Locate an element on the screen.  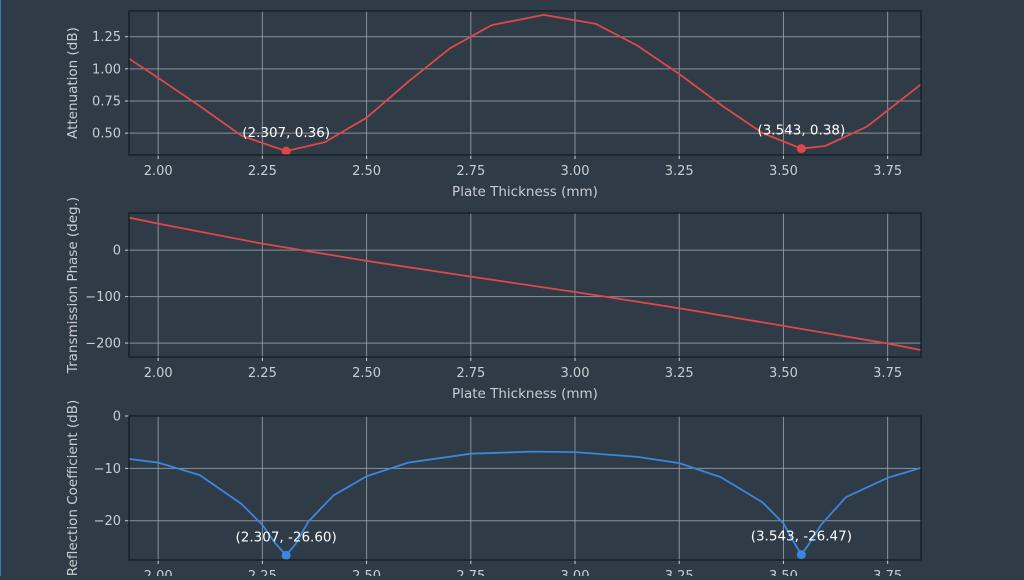
window-edge is located at coordinates (0, 288).